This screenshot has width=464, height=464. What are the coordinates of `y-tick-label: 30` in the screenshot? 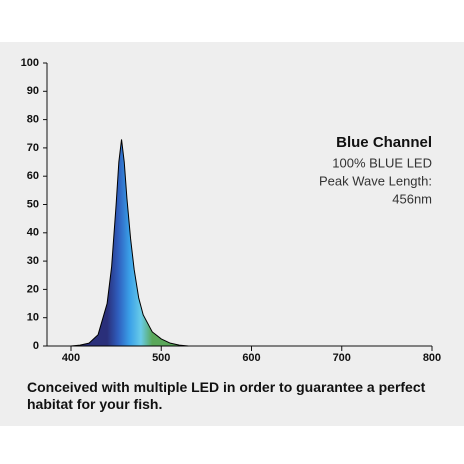 It's located at (33, 261).